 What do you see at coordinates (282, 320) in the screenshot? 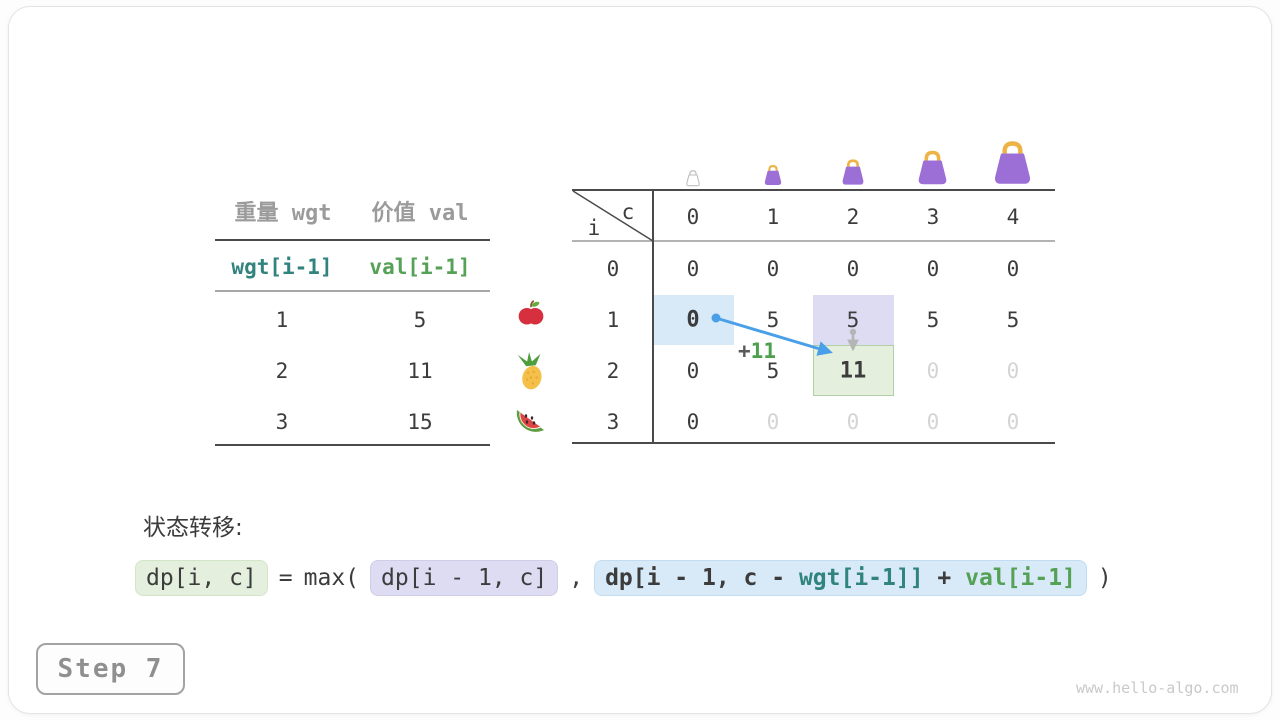
I see `item-wgt-1: 1` at bounding box center [282, 320].